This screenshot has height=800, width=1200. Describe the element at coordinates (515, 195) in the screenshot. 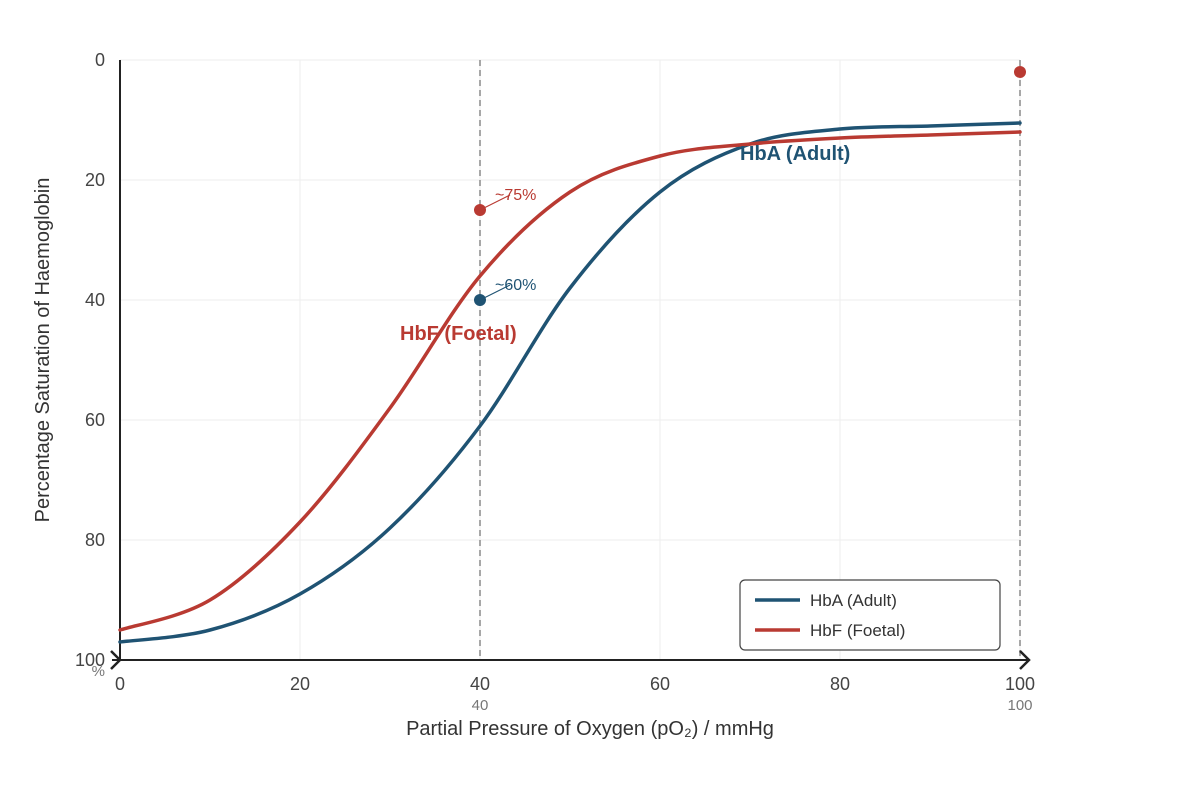

I see `annotation-label: ~75%` at that location.